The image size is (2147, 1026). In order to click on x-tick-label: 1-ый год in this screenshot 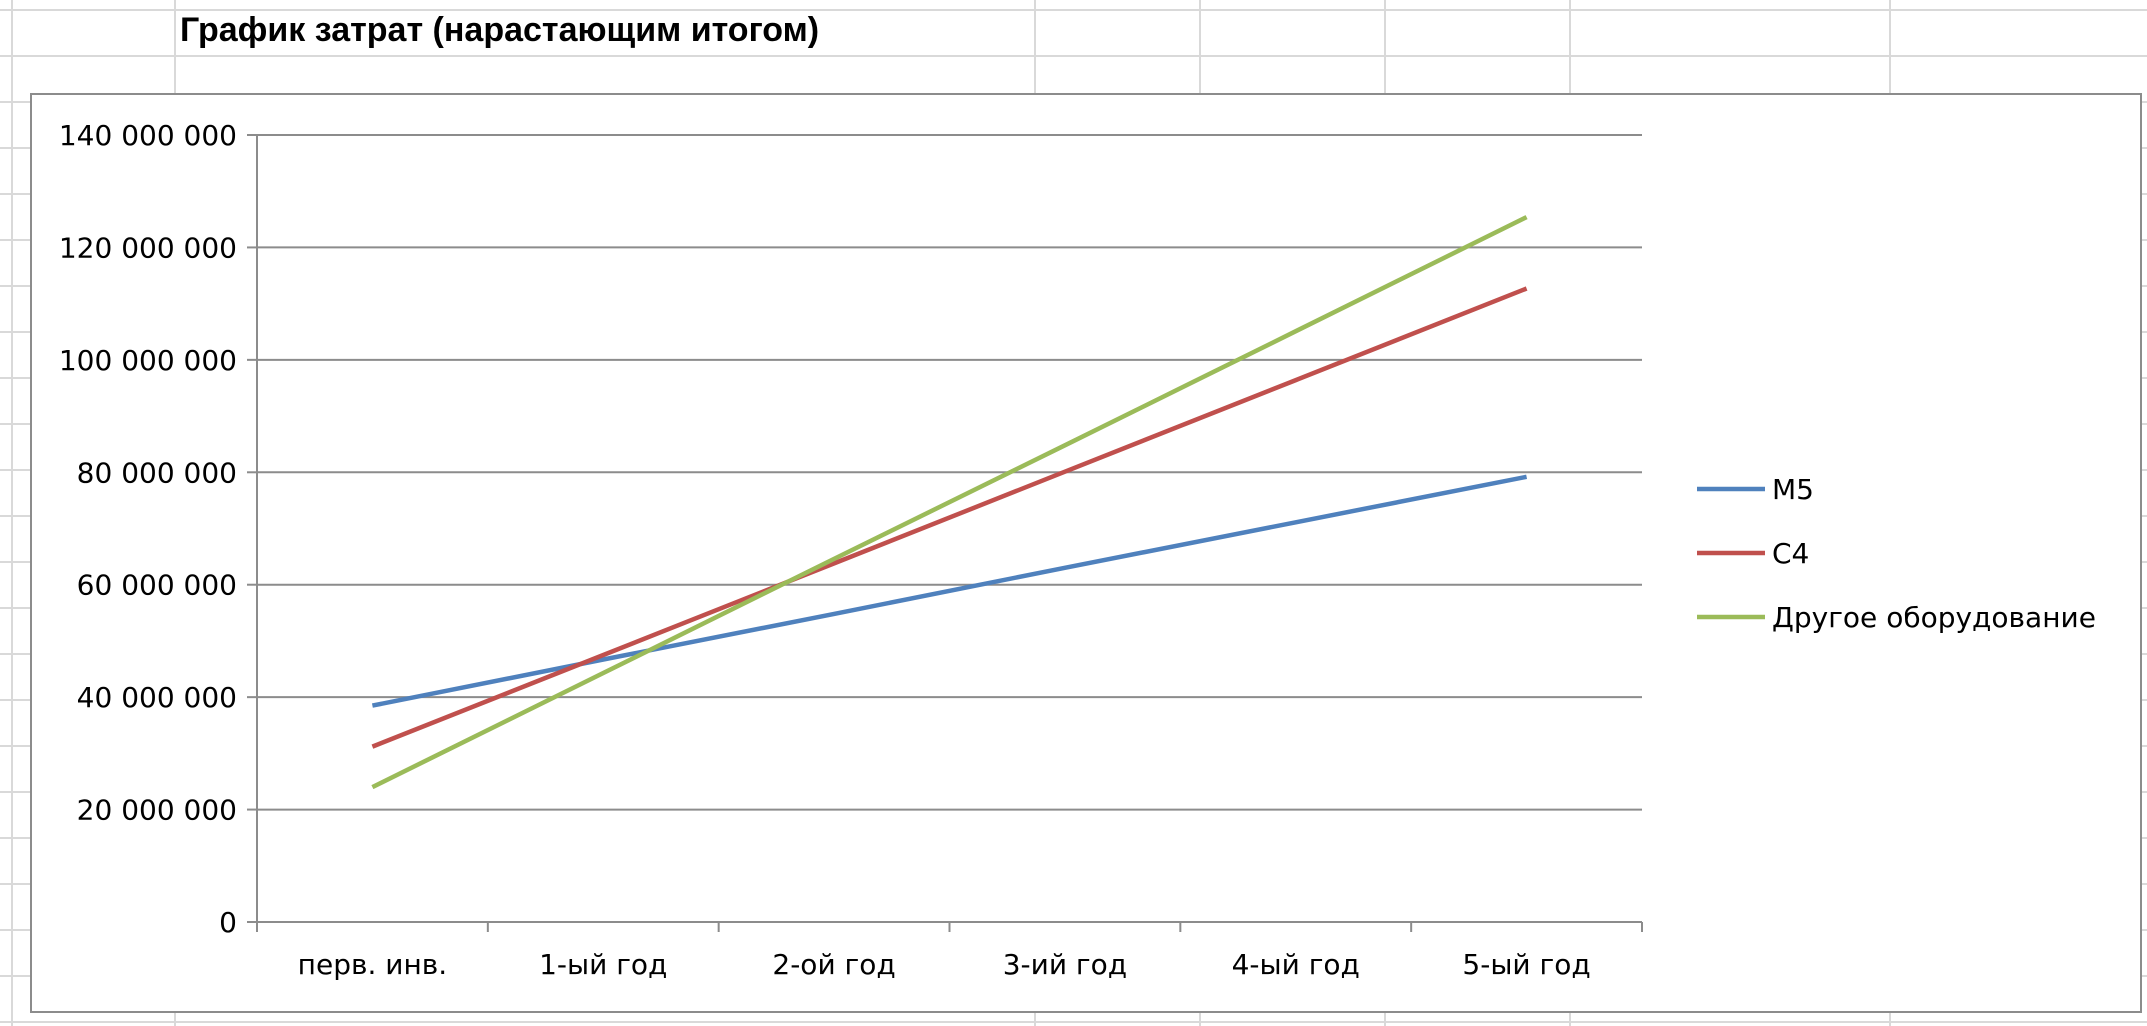, I will do `click(603, 964)`.